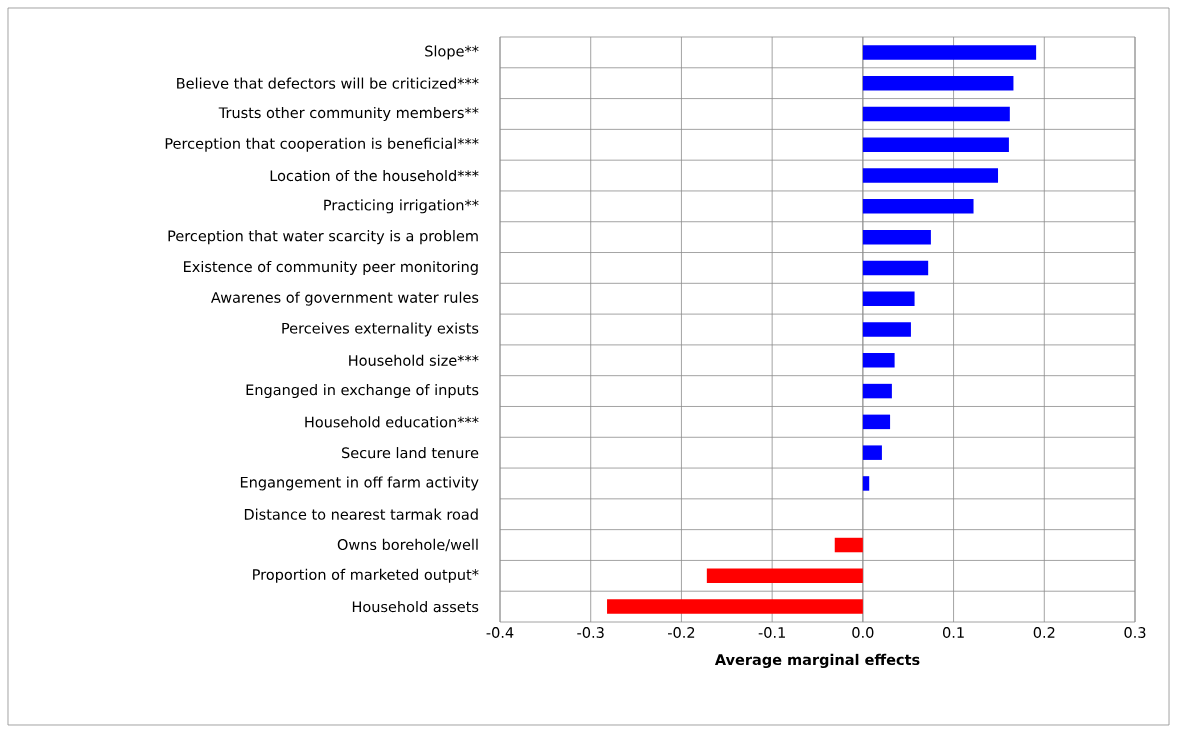 Image resolution: width=1177 pixels, height=733 pixels. I want to click on y-tick-label: Engangement in off farm activity, so click(359, 483).